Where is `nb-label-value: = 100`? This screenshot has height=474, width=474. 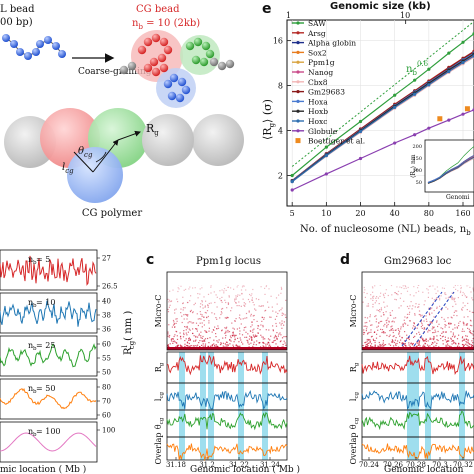
nb-label-value: = 100 is located at coordinates (48, 431).